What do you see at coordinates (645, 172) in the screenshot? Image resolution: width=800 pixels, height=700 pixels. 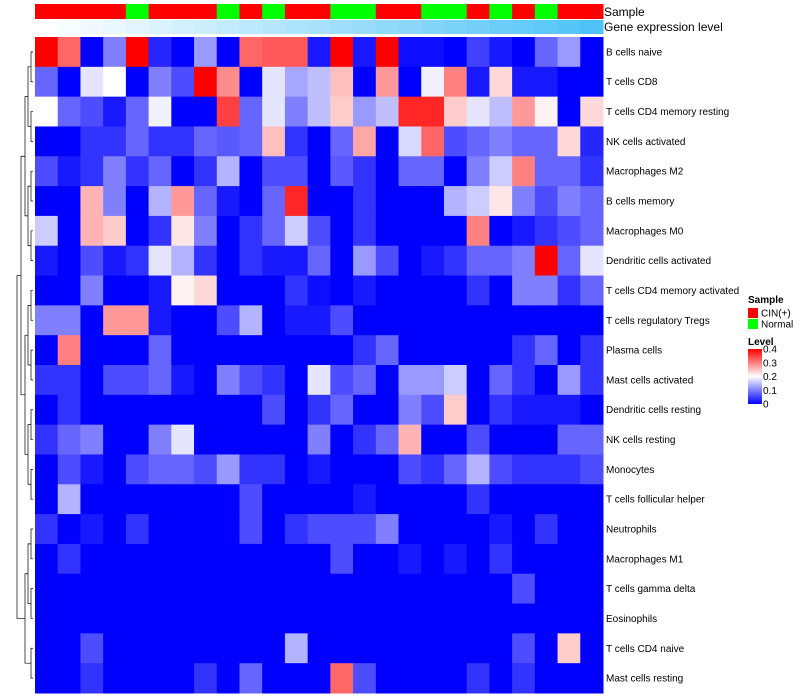 I see `row-label: Macrophages M2` at bounding box center [645, 172].